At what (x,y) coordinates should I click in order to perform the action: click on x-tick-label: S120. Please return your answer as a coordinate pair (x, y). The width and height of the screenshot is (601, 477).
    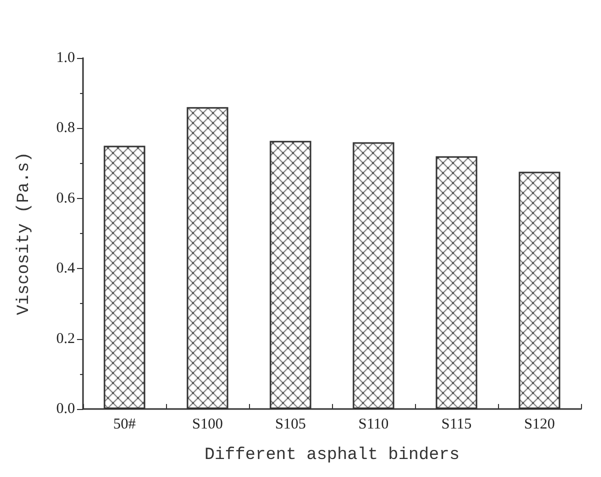
    Looking at the image, I should click on (539, 424).